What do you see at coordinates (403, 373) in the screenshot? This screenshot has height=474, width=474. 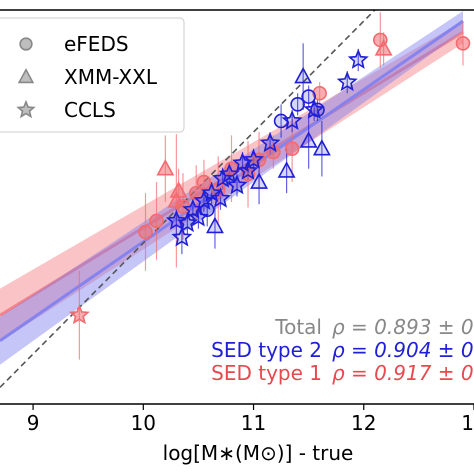 I see `stat-rho-value: ρ = 0.917 ± 0` at bounding box center [403, 373].